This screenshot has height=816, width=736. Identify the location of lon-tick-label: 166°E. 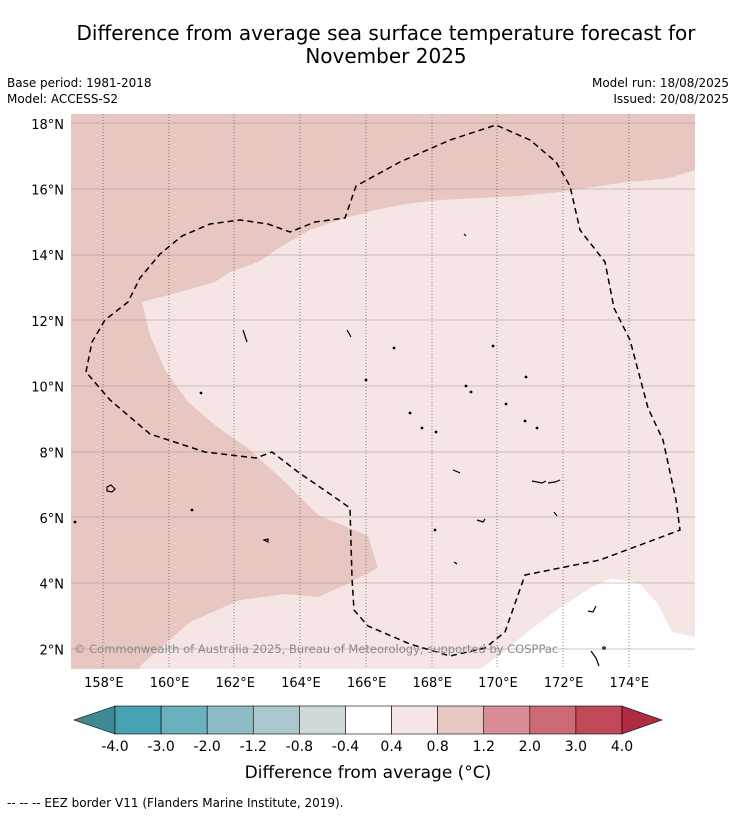
(367, 683).